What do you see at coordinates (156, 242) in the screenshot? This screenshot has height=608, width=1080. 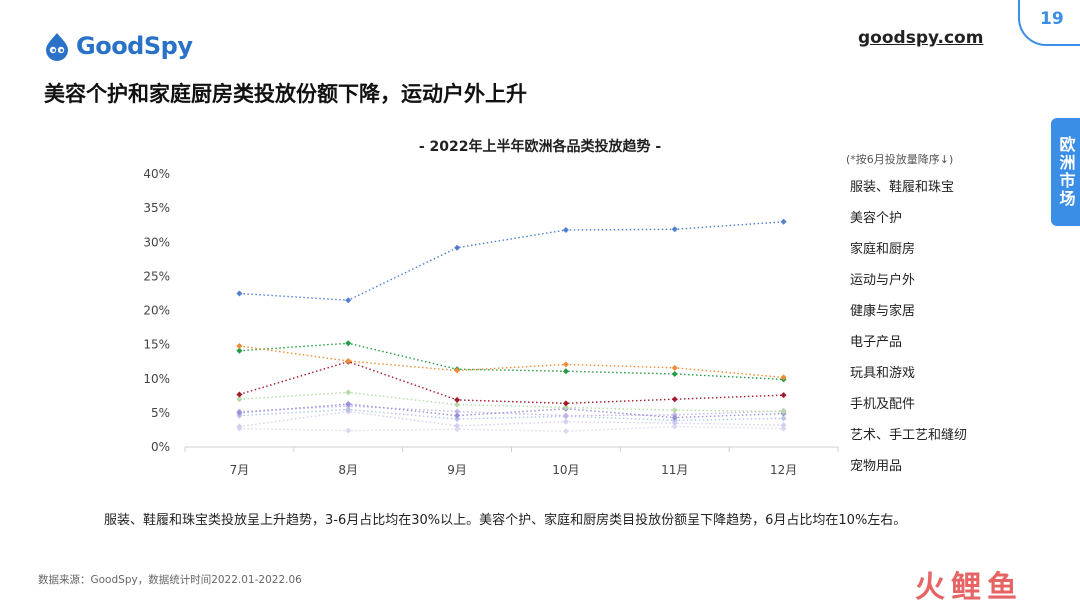 I see `y-tick-label: 30%` at bounding box center [156, 242].